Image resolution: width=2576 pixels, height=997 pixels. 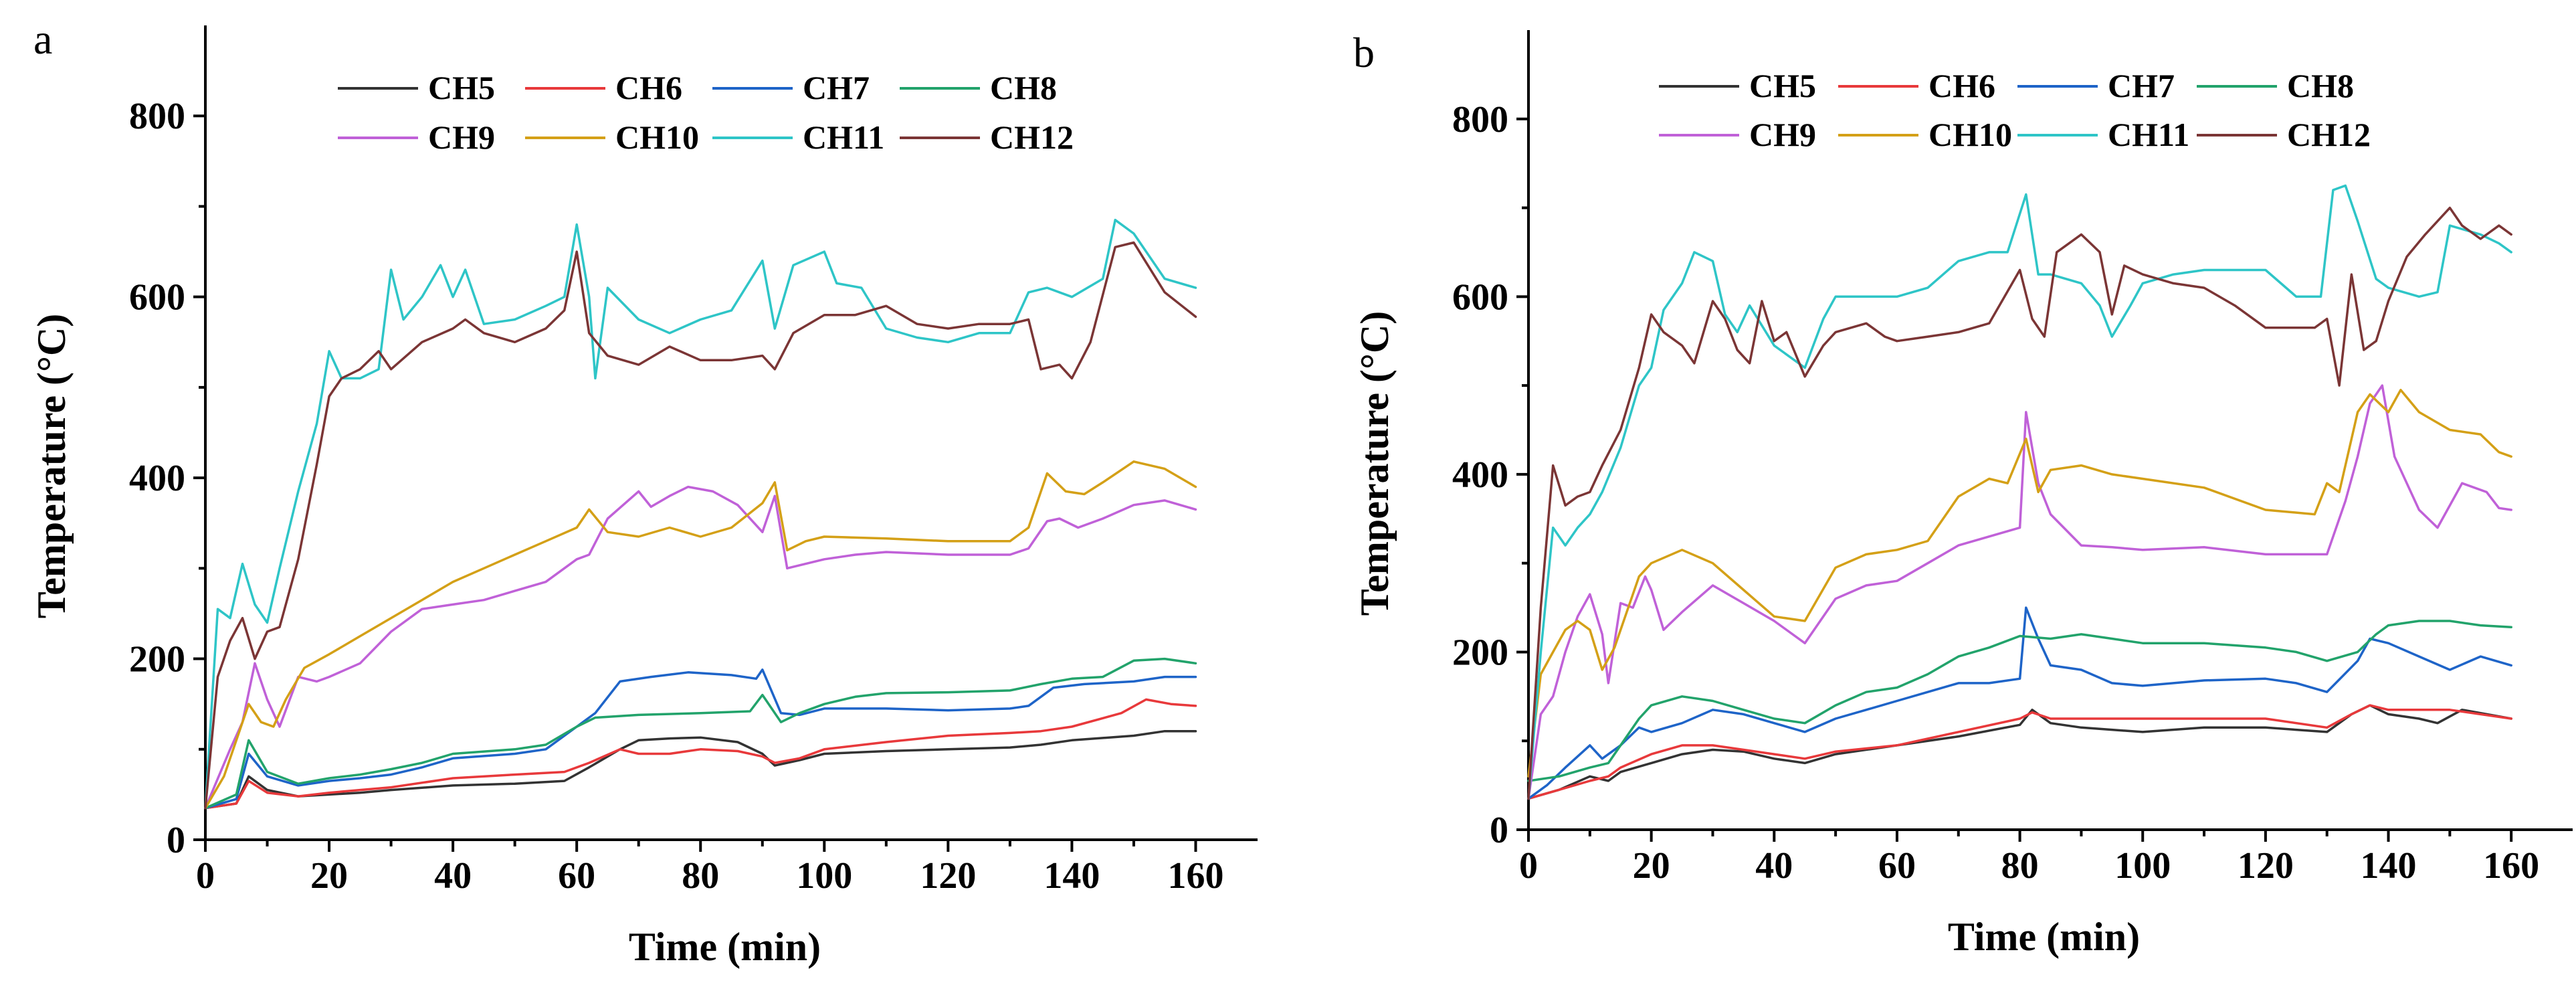 I want to click on panel-letter: a, so click(x=42, y=39).